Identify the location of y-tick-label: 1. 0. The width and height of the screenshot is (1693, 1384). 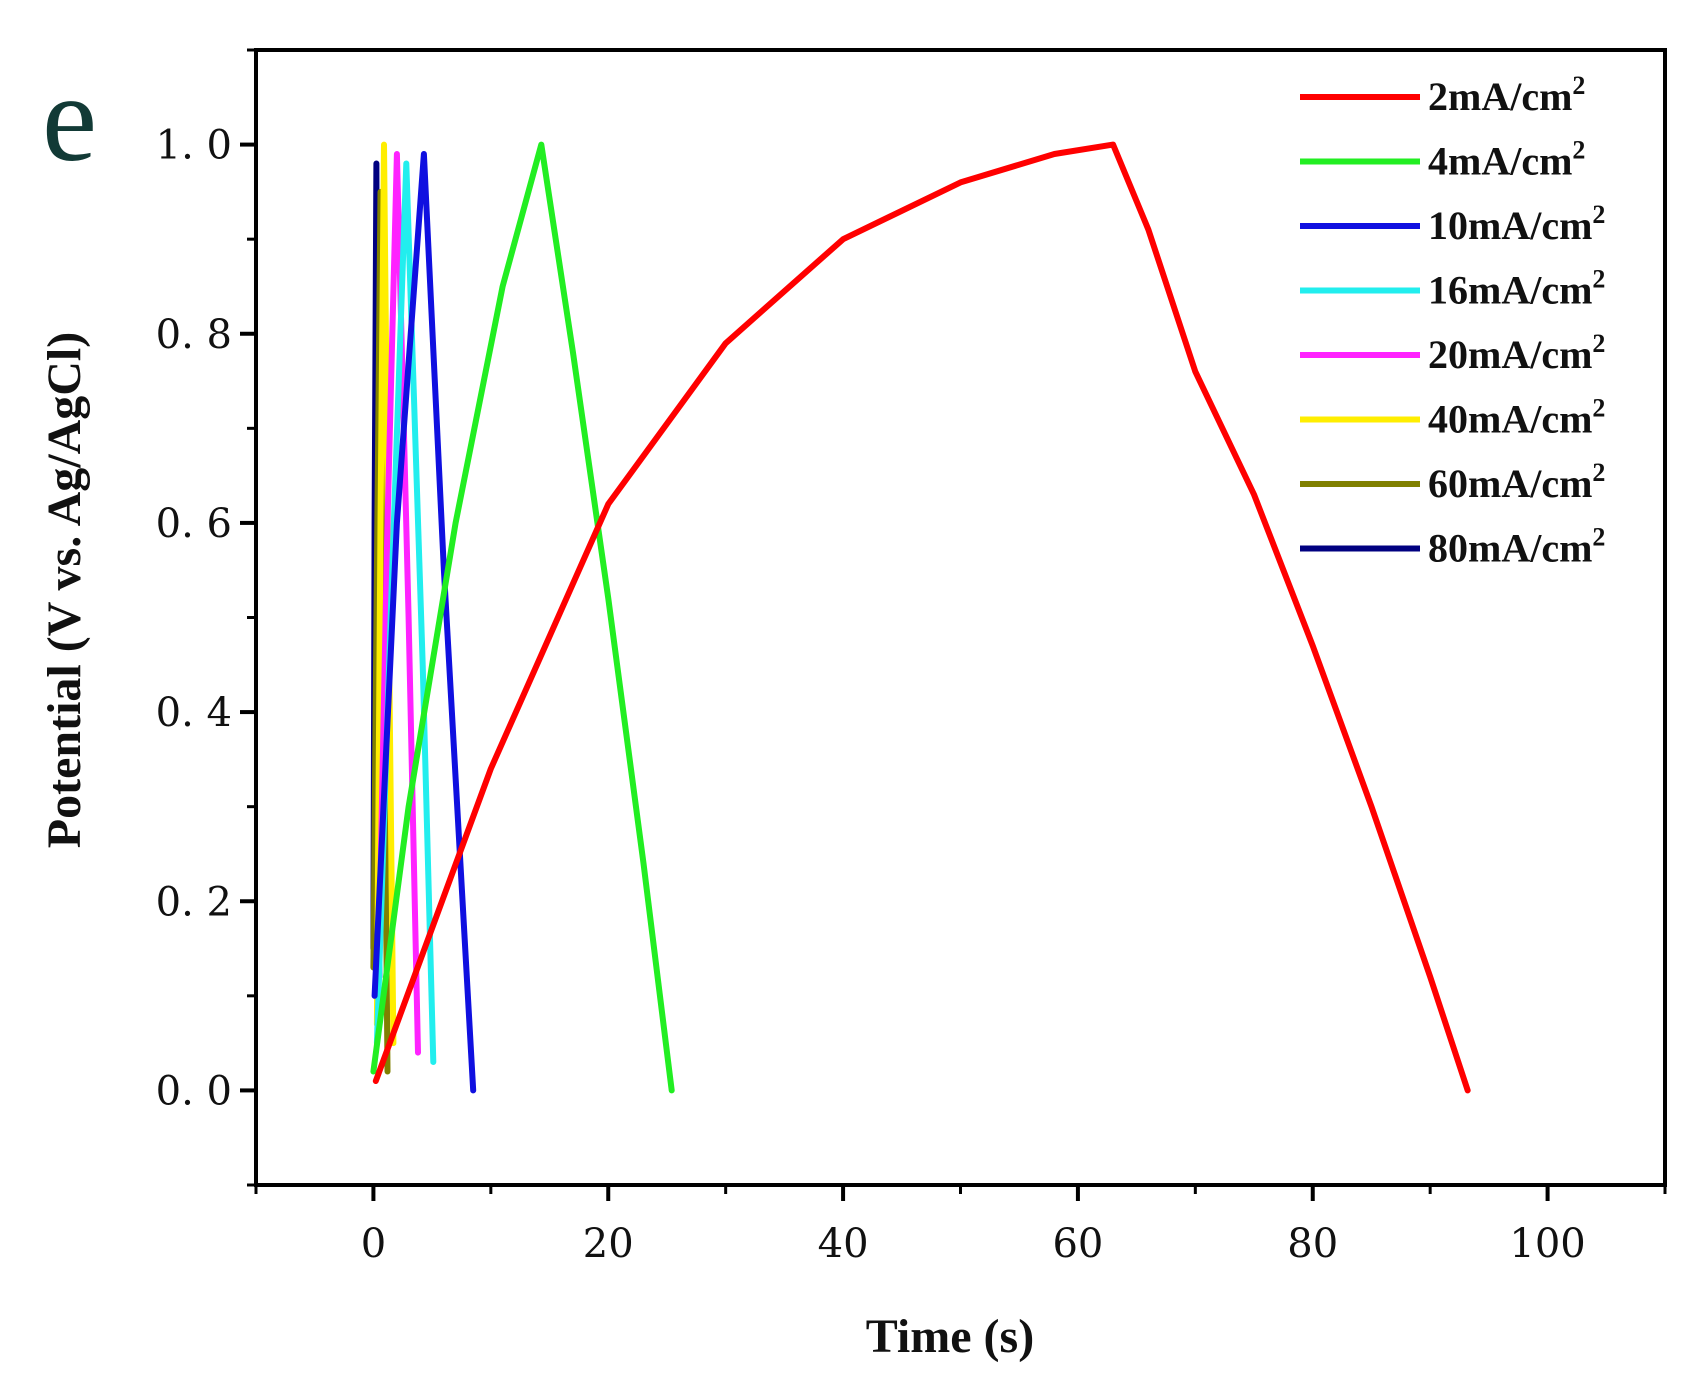
(194, 146).